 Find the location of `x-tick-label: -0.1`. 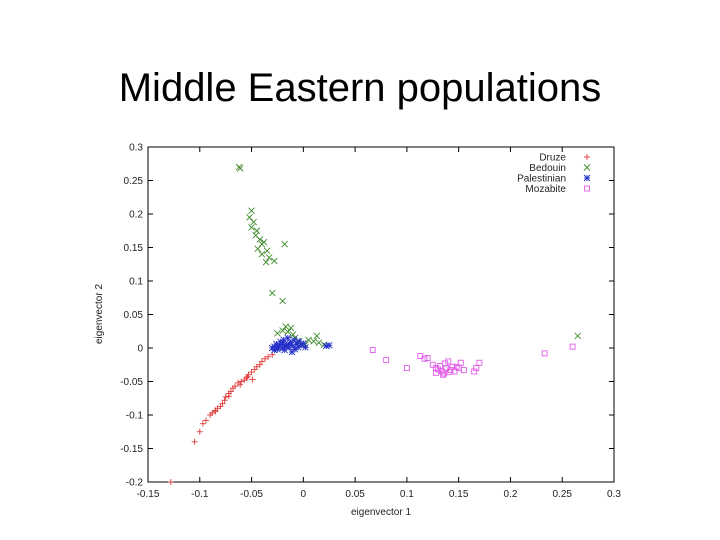

x-tick-label: -0.1 is located at coordinates (200, 494).